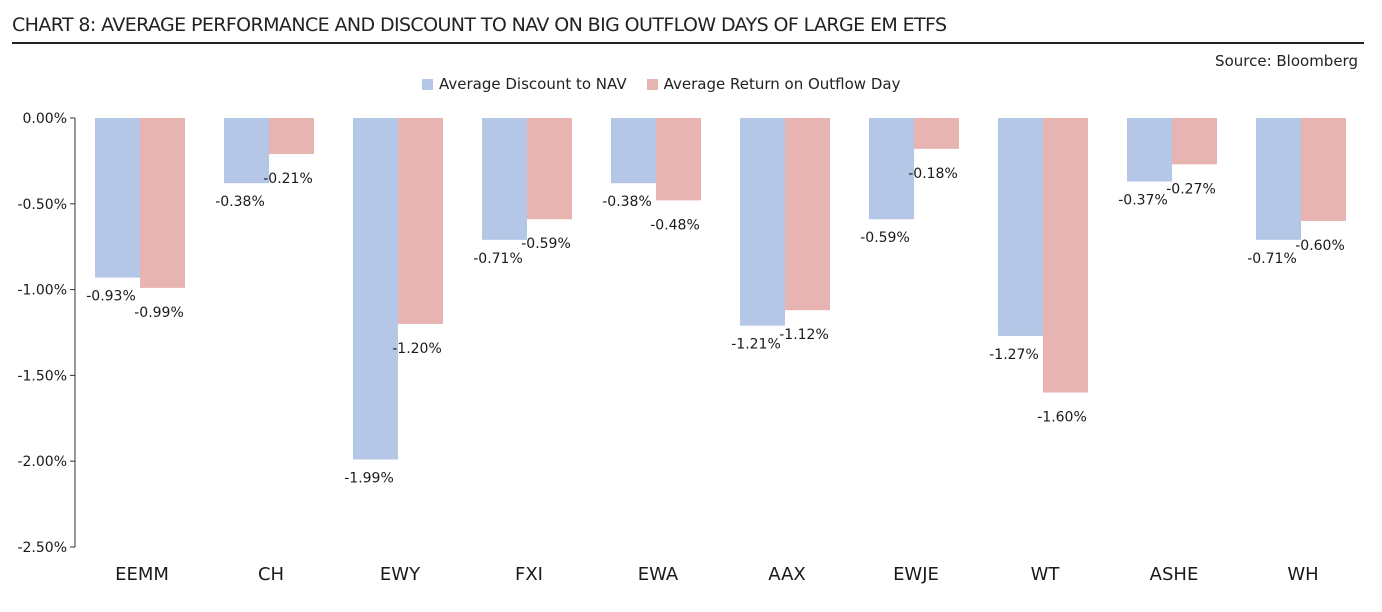 Image resolution: width=1382 pixels, height=612 pixels. Describe the element at coordinates (1046, 574) in the screenshot. I see `x-category-label: WT` at that location.